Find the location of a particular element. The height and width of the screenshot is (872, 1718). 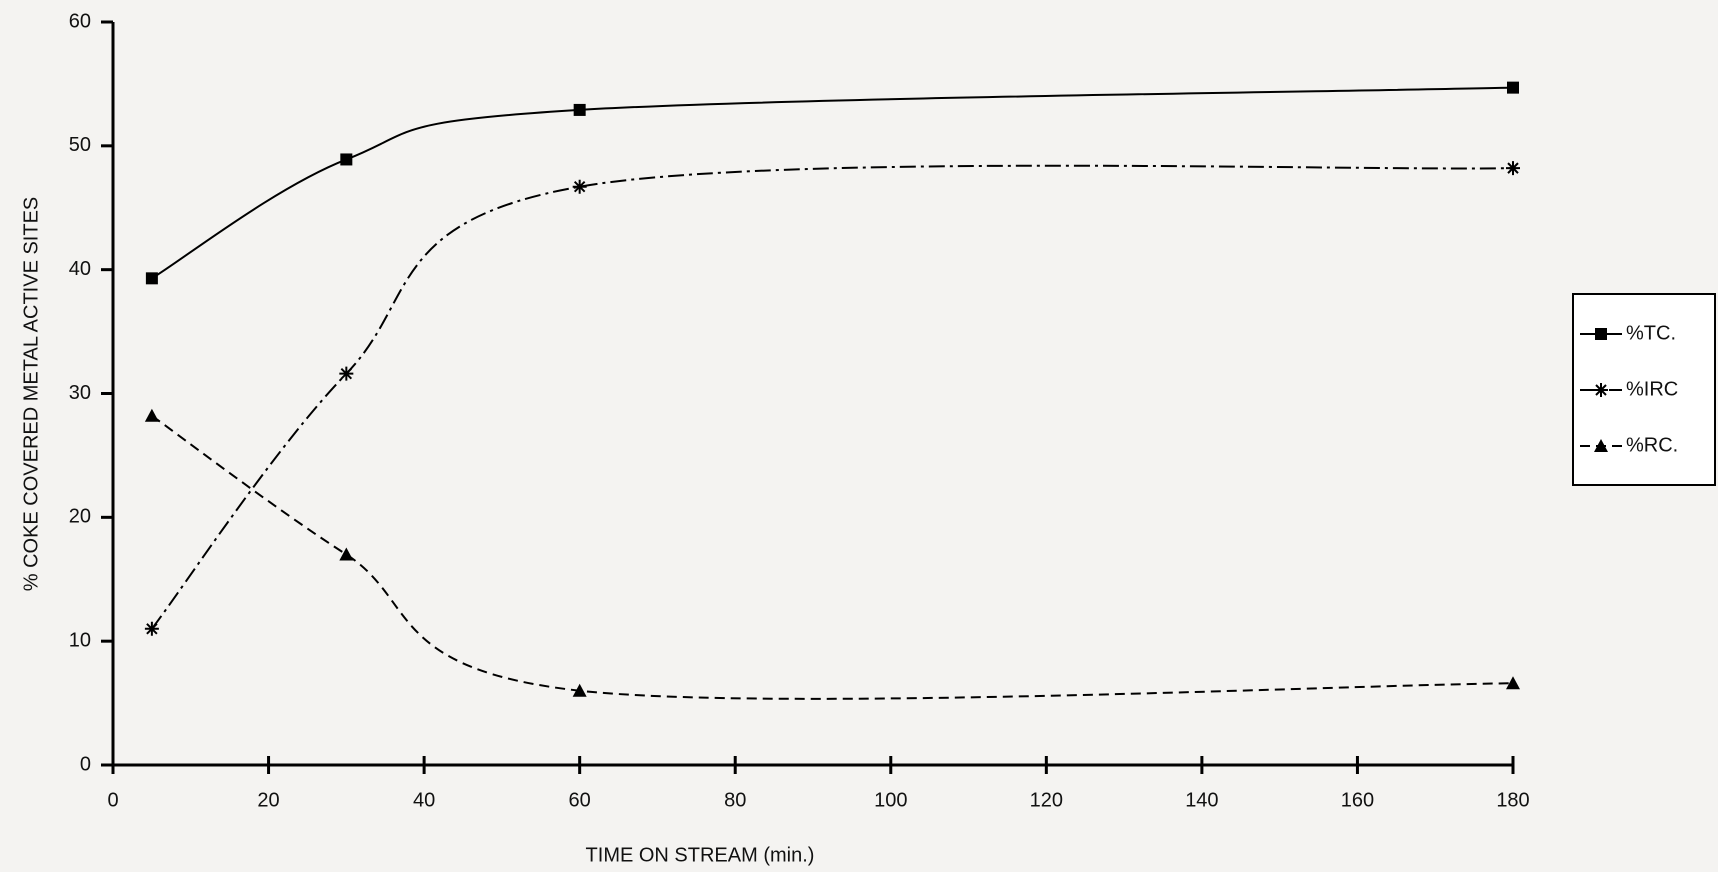

legend-label: %IRC is located at coordinates (1652, 389).